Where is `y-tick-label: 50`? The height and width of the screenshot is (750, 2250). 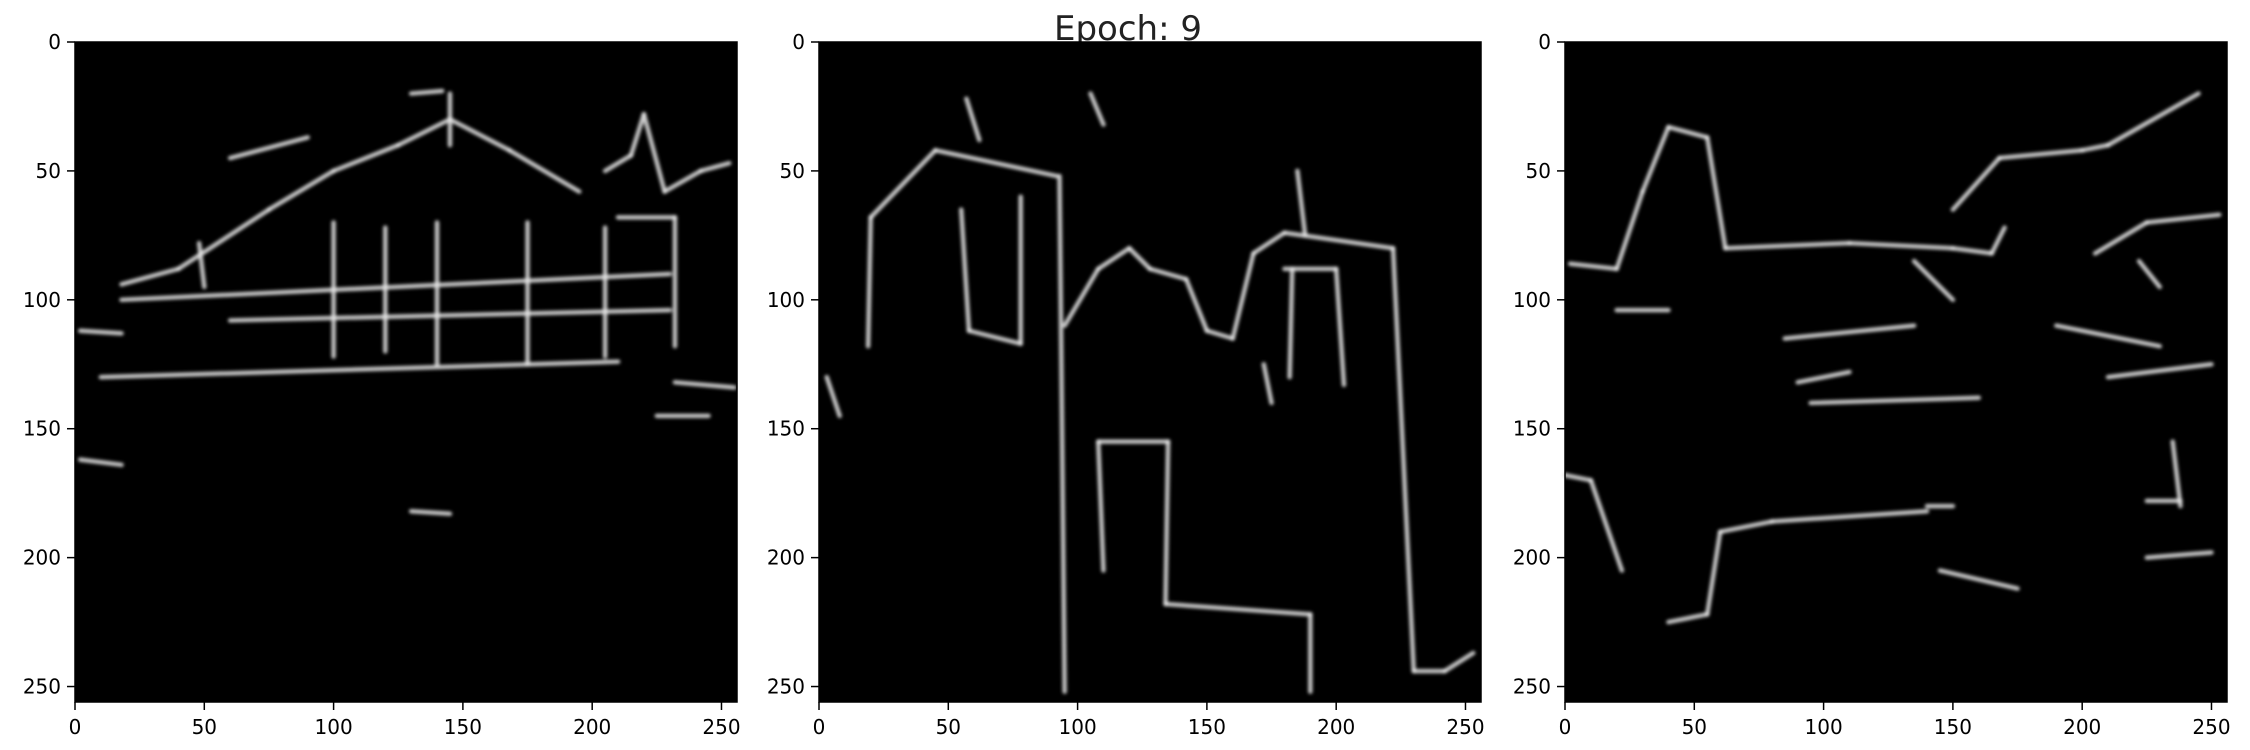 y-tick-label: 50 is located at coordinates (48, 171).